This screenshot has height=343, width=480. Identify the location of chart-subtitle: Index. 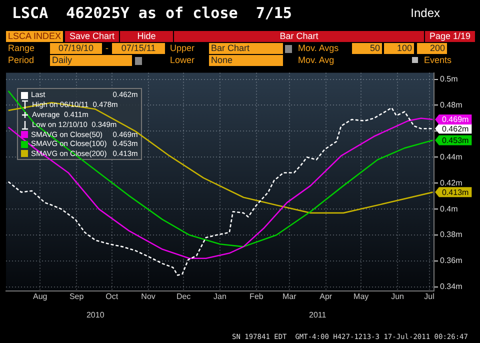
(425, 13).